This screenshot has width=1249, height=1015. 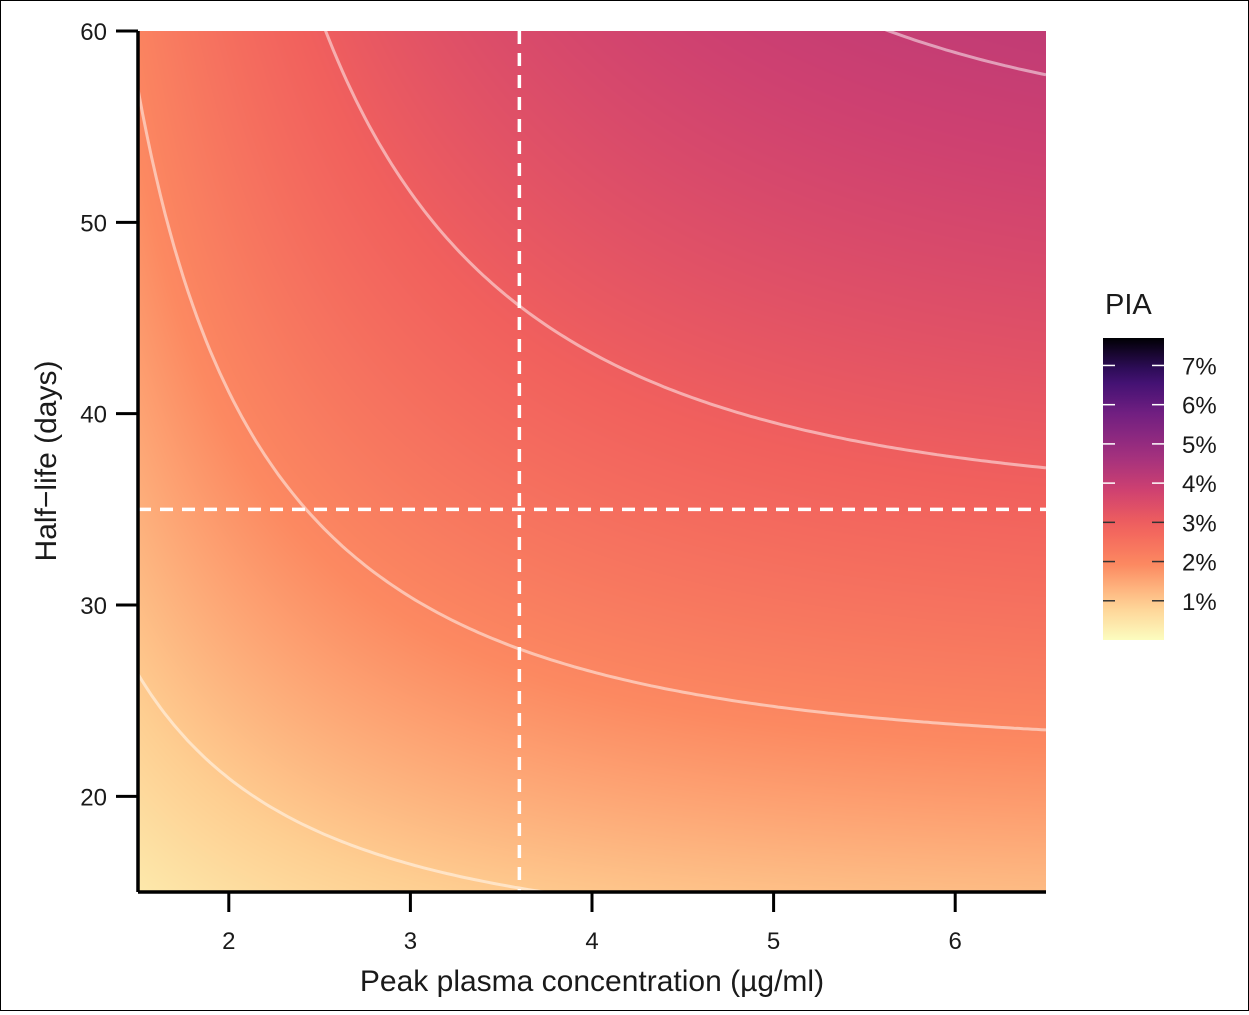 What do you see at coordinates (591, 941) in the screenshot?
I see `x-tick-label: 4` at bounding box center [591, 941].